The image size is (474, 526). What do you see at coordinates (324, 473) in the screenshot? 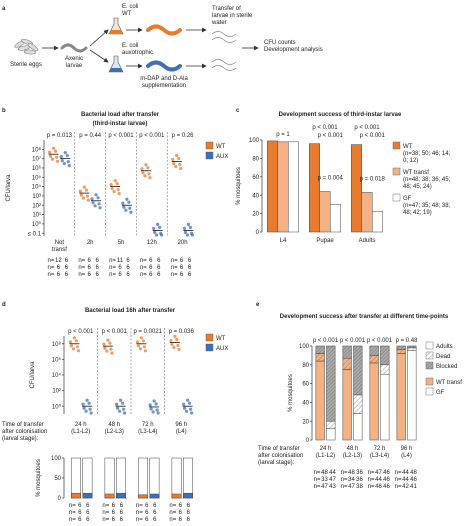
I see `n-value: 48` at bounding box center [324, 473].